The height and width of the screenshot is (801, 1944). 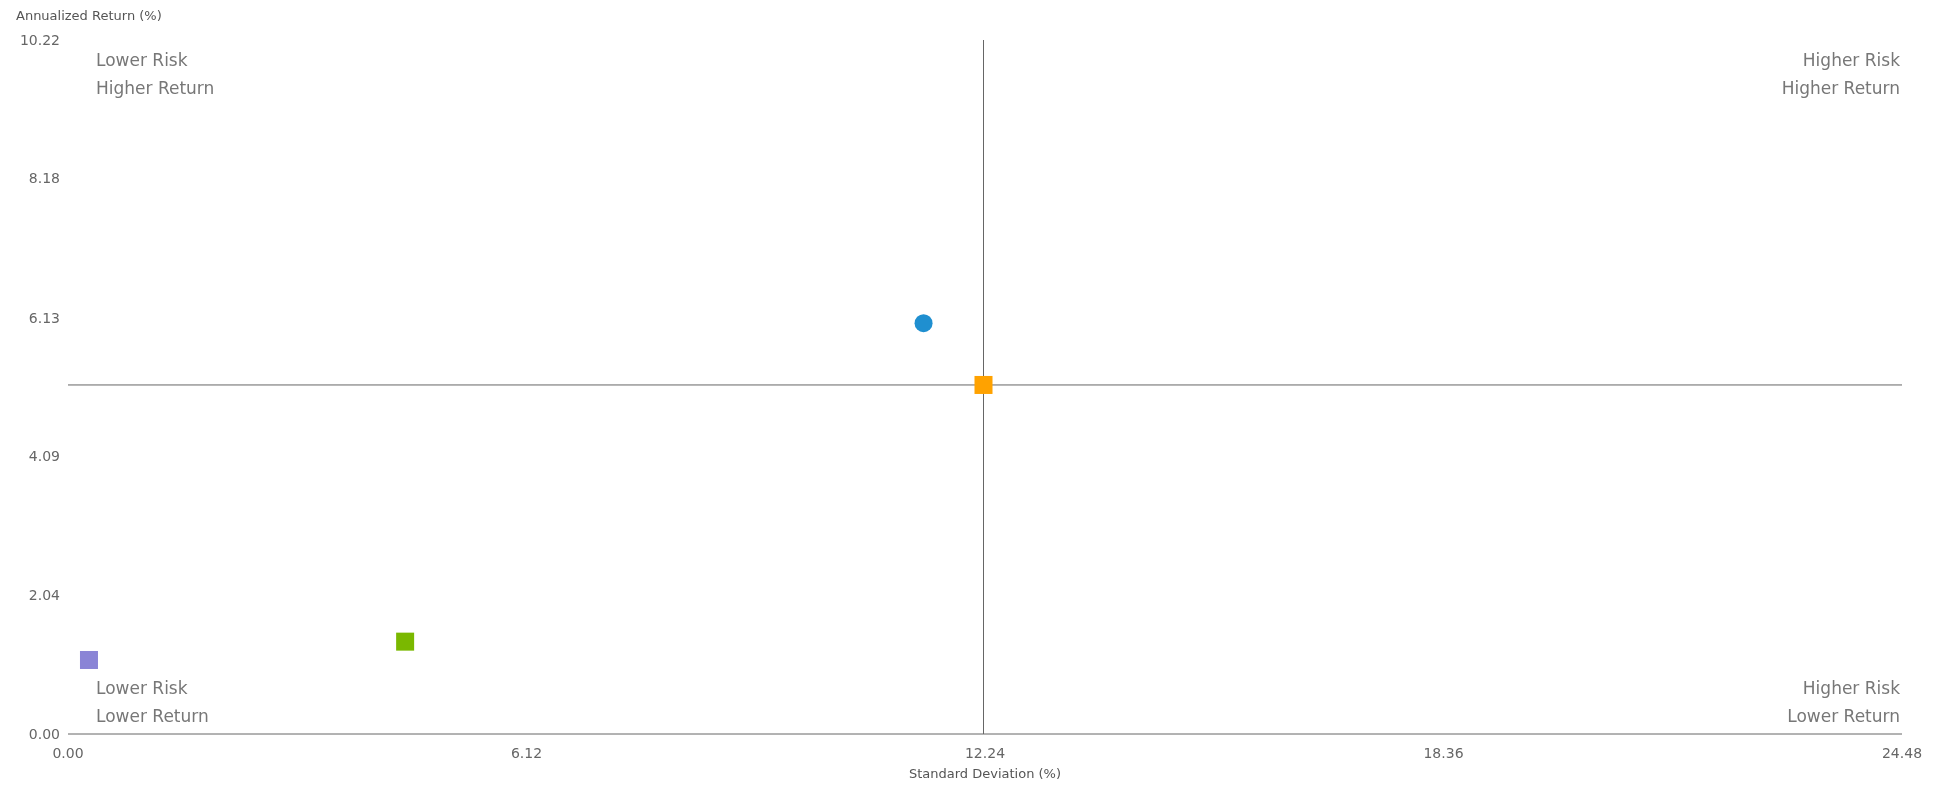 What do you see at coordinates (44, 733) in the screenshot?
I see `y-tick-label: 0.00` at bounding box center [44, 733].